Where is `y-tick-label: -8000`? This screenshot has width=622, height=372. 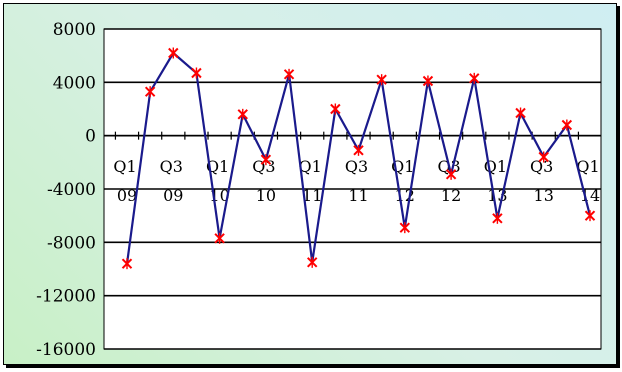
y-tick-label: -8000 is located at coordinates (71, 243).